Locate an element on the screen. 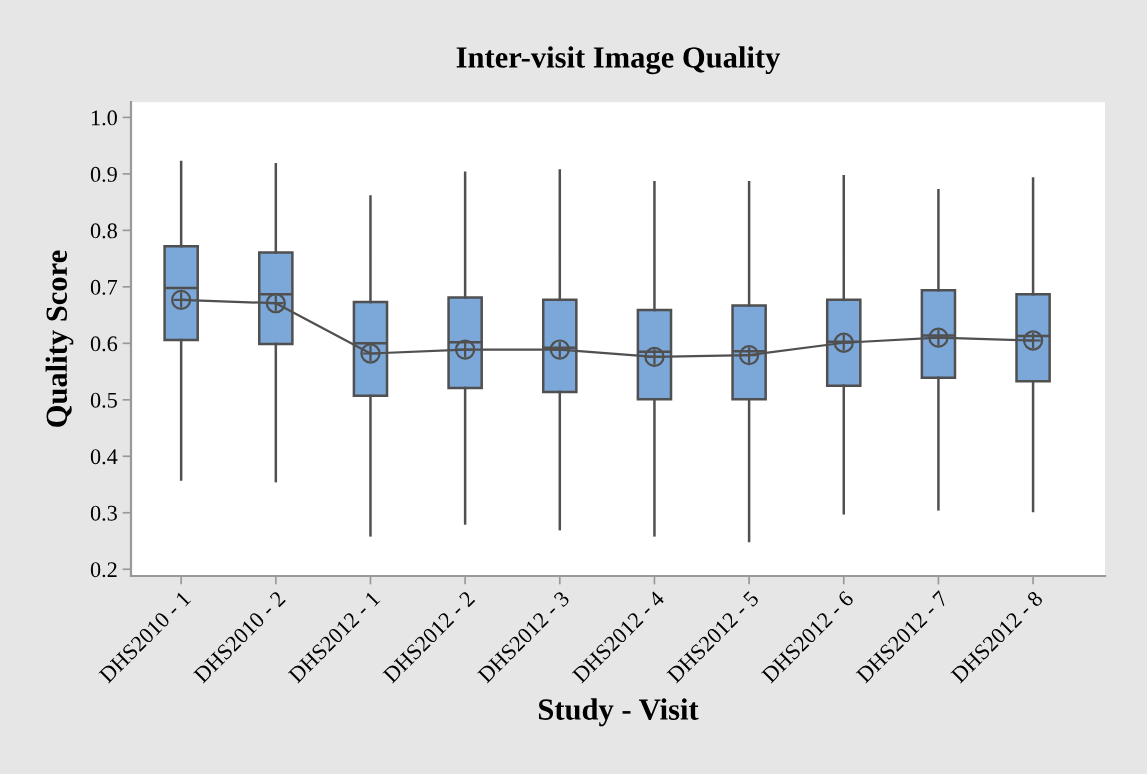 This screenshot has height=774, width=1147. chart-title: Inter-visit Image Quality is located at coordinates (618, 60).